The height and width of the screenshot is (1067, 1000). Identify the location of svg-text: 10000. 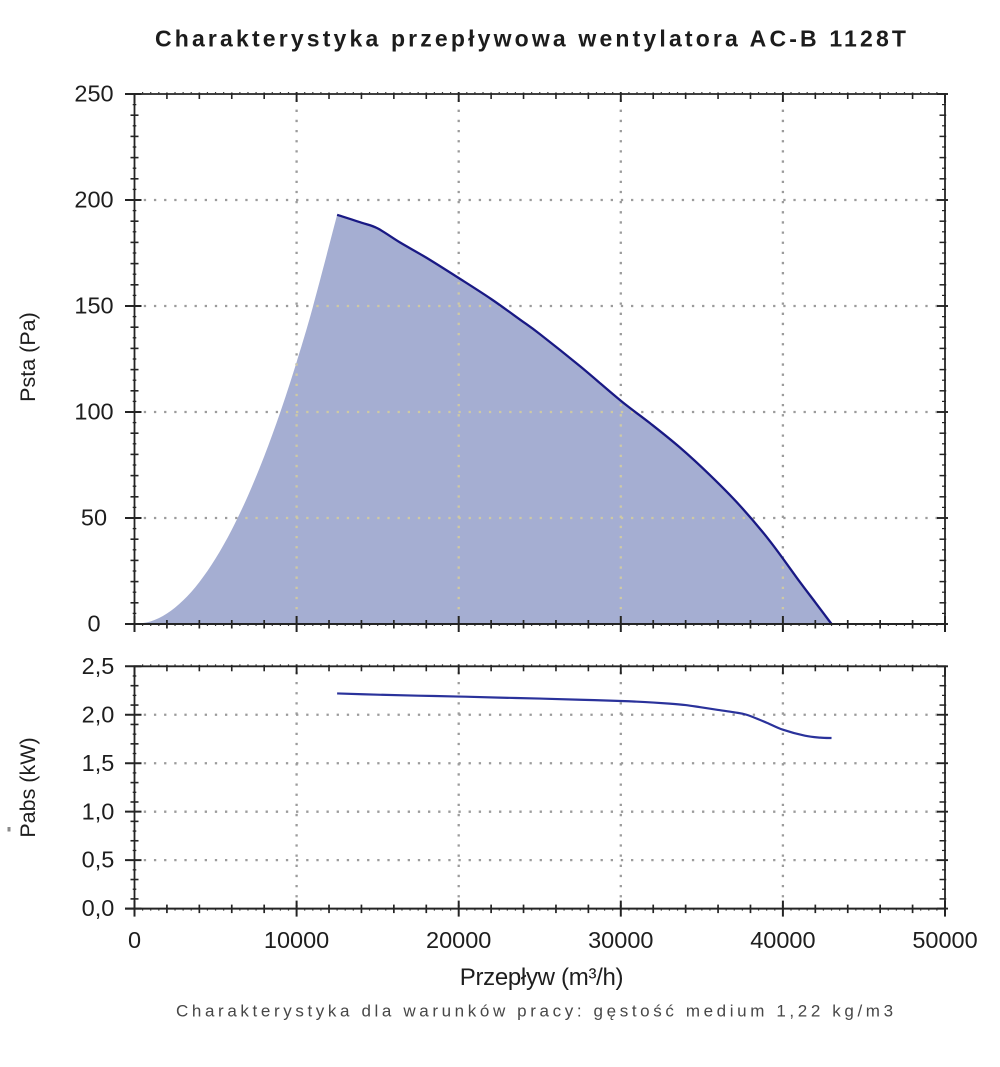
(296, 940).